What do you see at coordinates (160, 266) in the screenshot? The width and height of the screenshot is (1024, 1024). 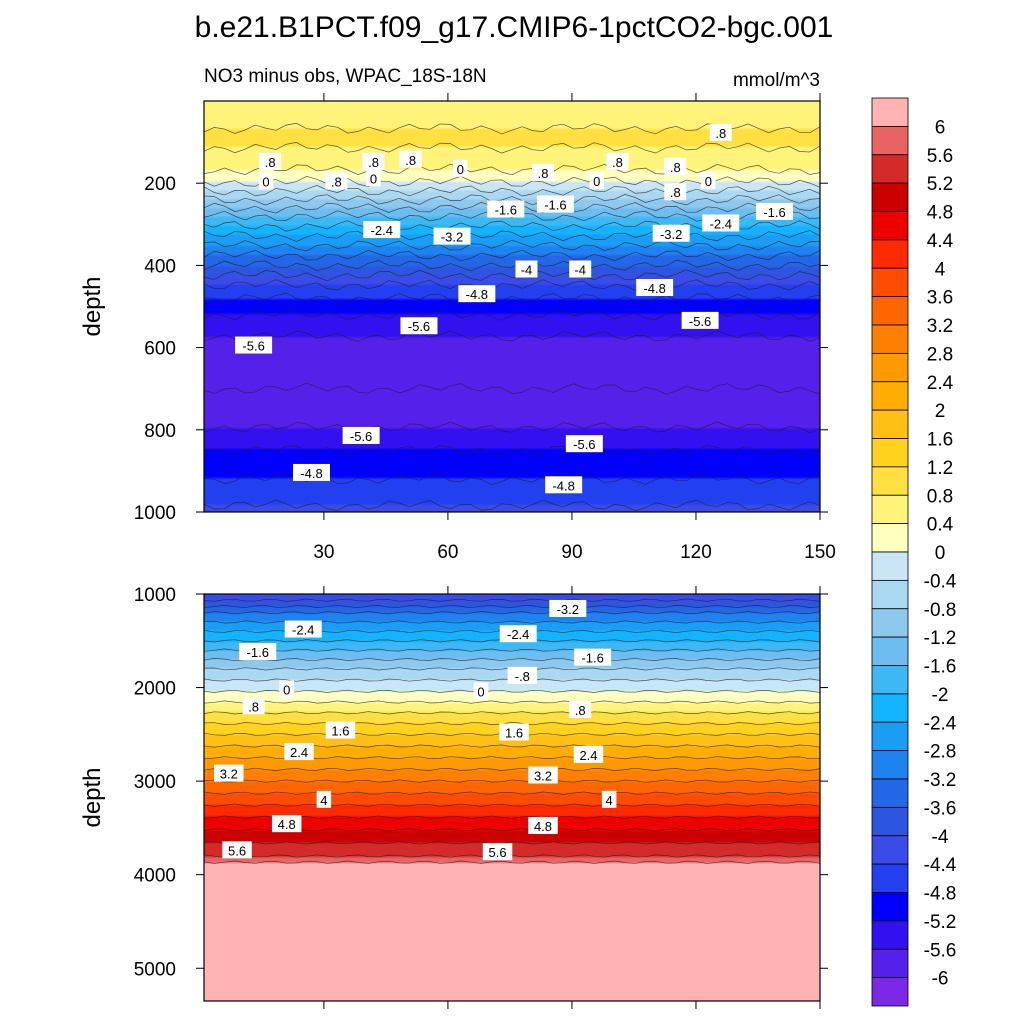 I see `y-tick-label: 400` at bounding box center [160, 266].